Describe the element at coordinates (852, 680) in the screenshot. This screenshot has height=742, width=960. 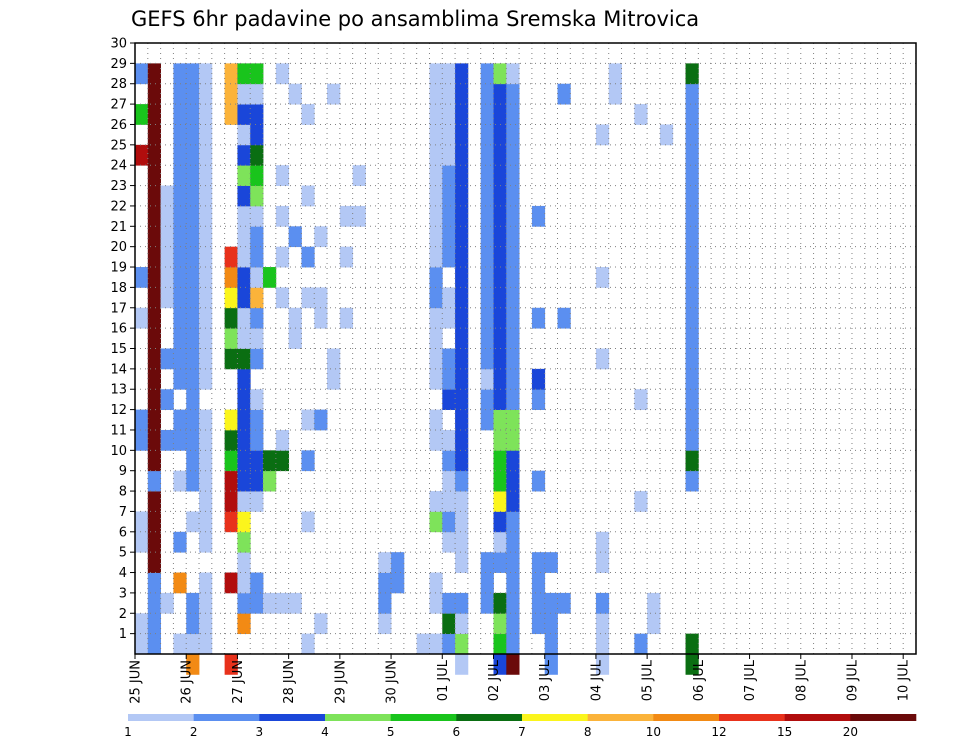
I see `x-tick-label: 09 JUL` at that location.